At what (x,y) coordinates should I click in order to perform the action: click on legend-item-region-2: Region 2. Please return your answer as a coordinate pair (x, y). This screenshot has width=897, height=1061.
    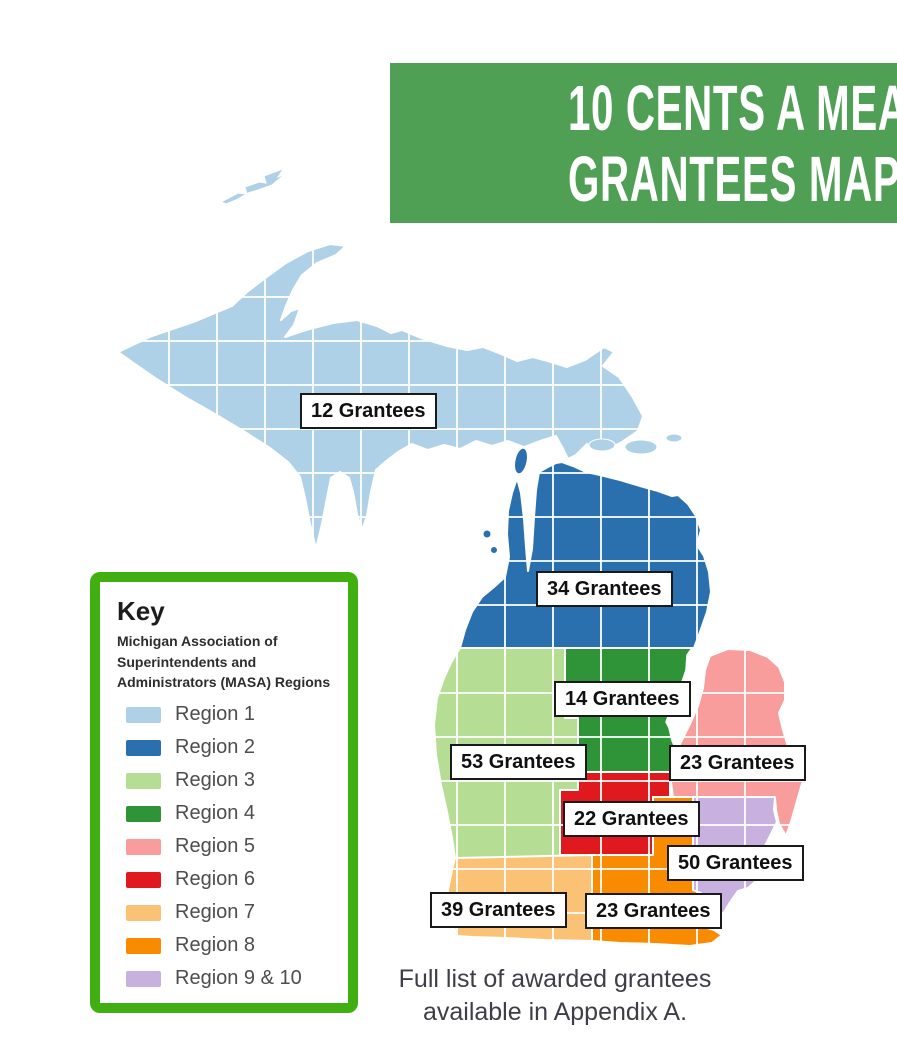
    Looking at the image, I should click on (230, 747).